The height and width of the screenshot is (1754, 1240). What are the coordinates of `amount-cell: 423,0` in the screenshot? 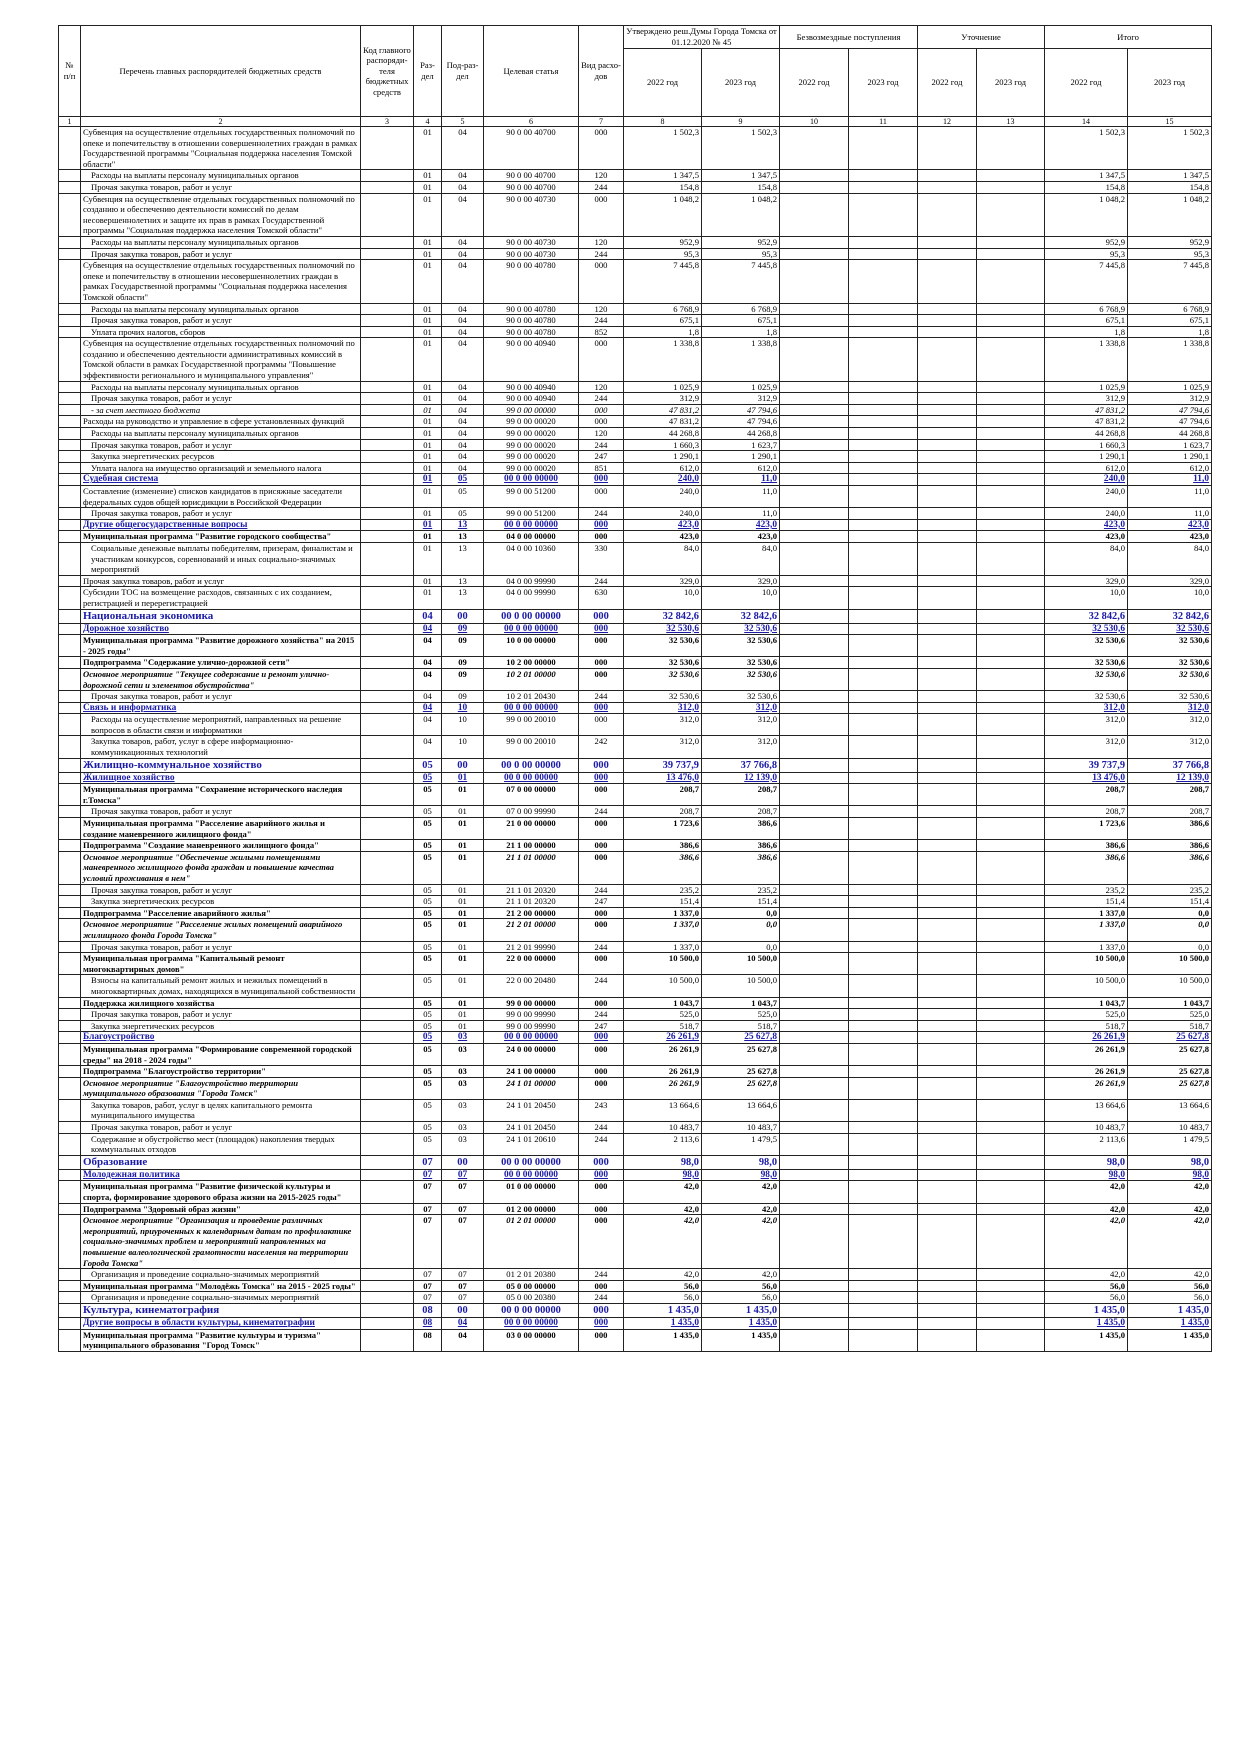 It's located at (662, 525).